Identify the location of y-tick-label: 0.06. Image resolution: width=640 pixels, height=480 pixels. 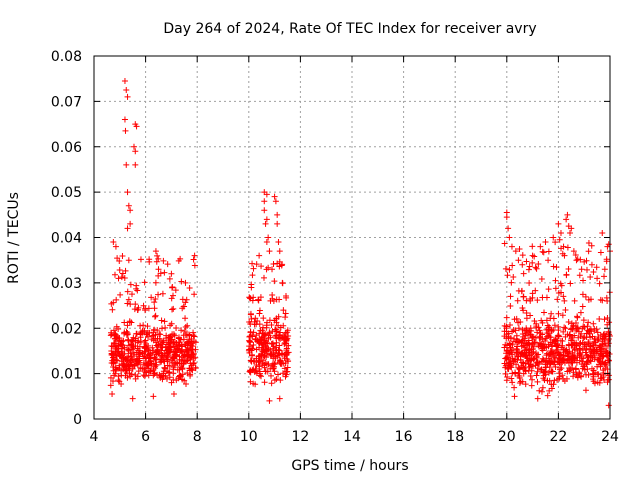
(66, 148).